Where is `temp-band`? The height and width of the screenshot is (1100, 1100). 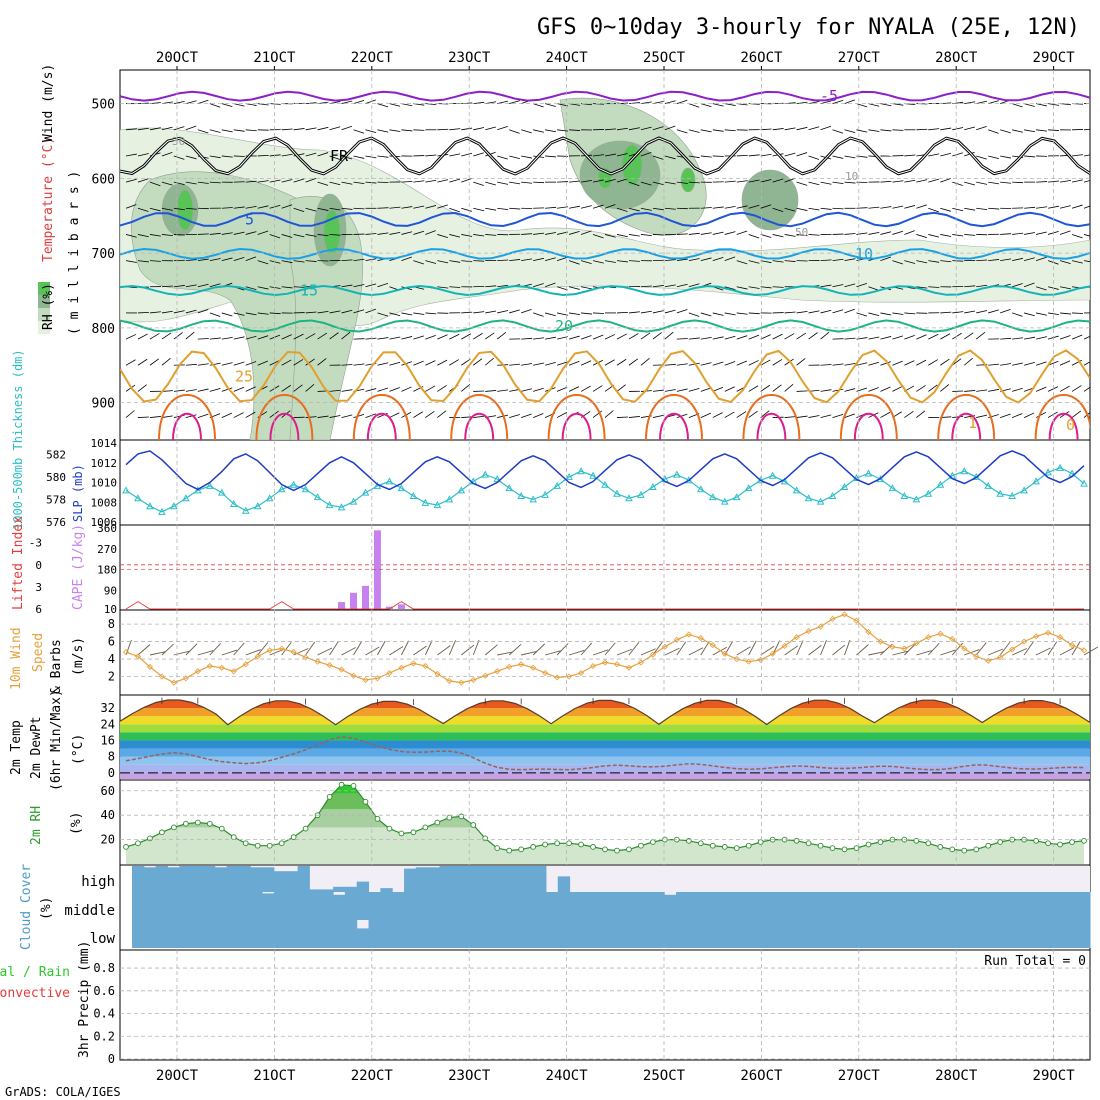
temp-band is located at coordinates (605, 760).